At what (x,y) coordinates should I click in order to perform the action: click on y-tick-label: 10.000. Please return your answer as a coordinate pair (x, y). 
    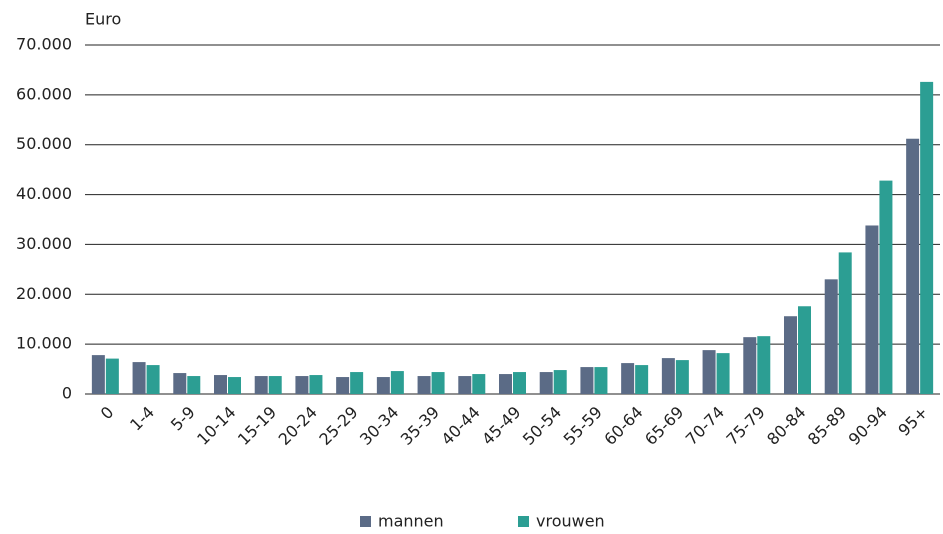
    Looking at the image, I should click on (44, 343).